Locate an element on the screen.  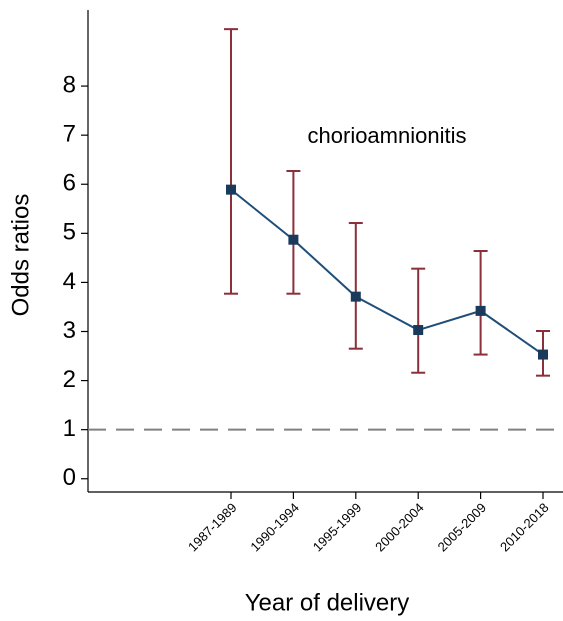
x-tick-label: 1990-1994 is located at coordinates (274, 527).